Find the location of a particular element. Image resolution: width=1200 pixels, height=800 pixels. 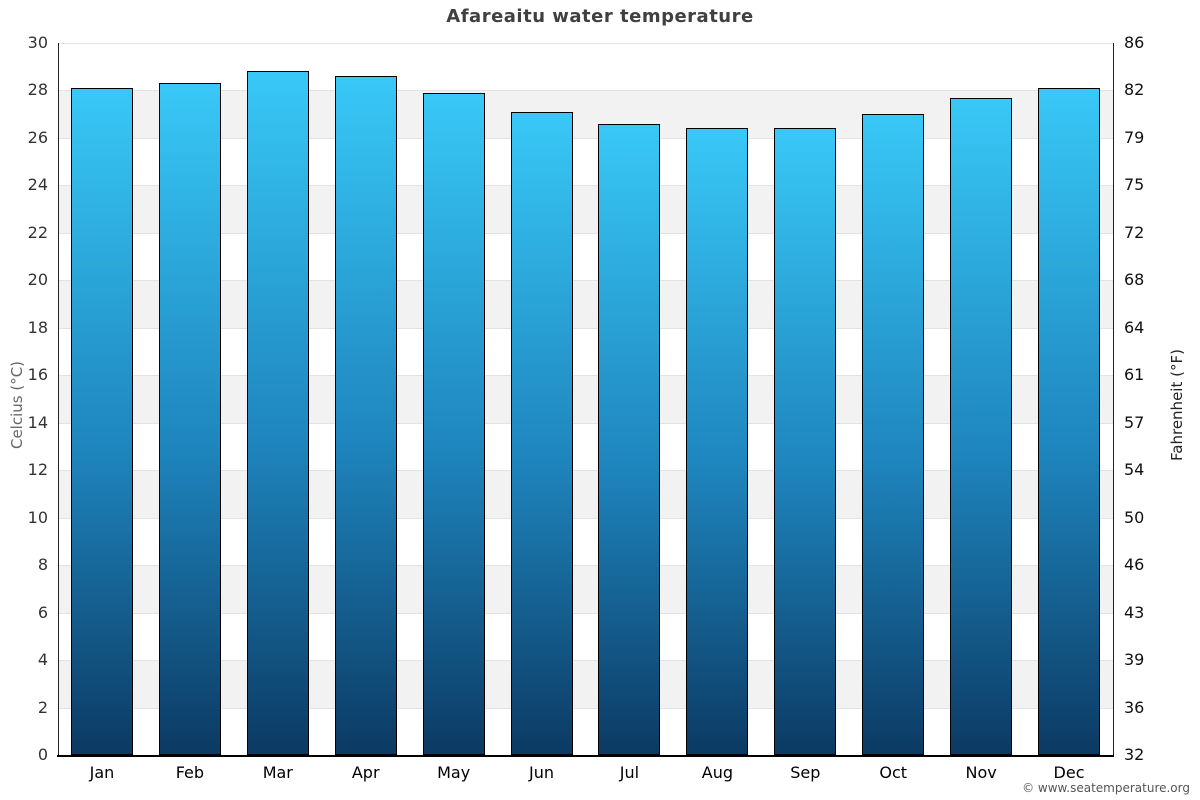

x-label-feb: Feb is located at coordinates (190, 772).